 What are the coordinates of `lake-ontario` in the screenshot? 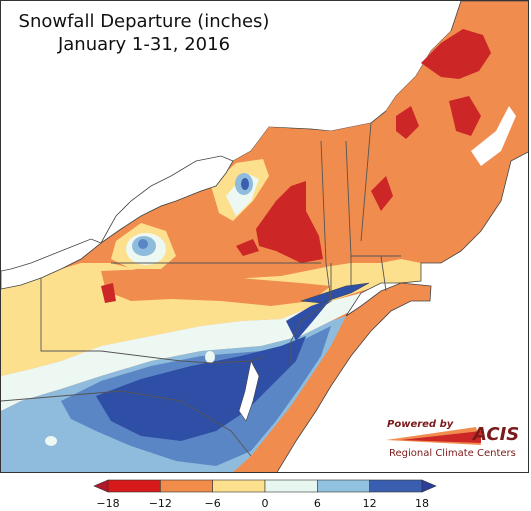 It's located at (167, 199).